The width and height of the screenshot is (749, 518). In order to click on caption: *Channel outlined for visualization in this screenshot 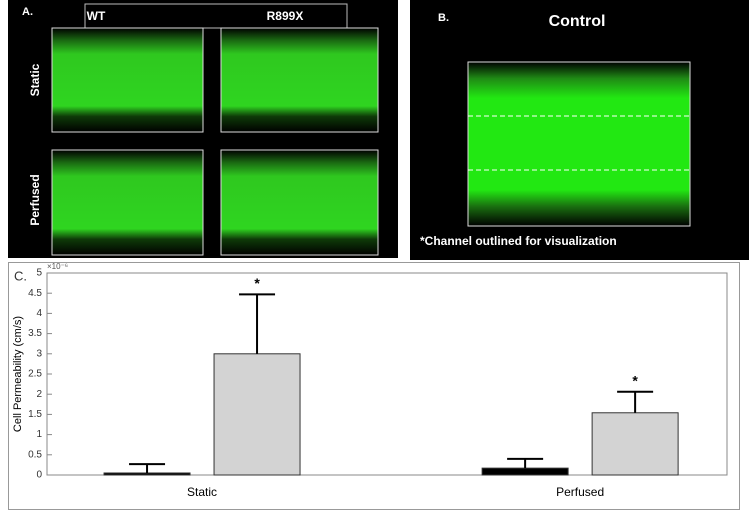, I will do `click(518, 241)`.